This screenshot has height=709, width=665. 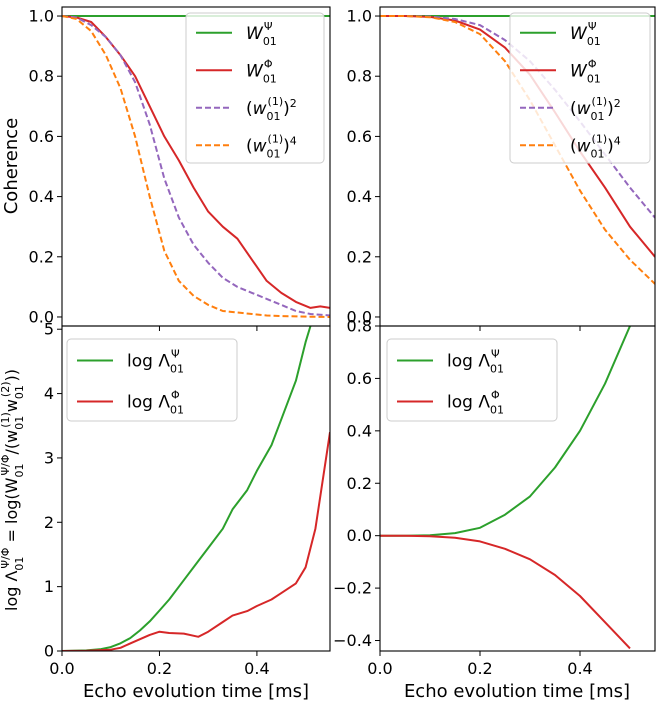 I want to click on x-axis-label-right: Echo evolution time [ms], so click(x=517, y=691).